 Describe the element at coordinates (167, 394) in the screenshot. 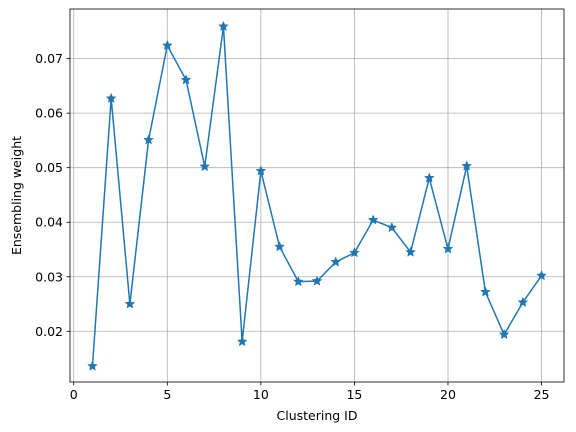

I see `x-tick-label: 5` at that location.